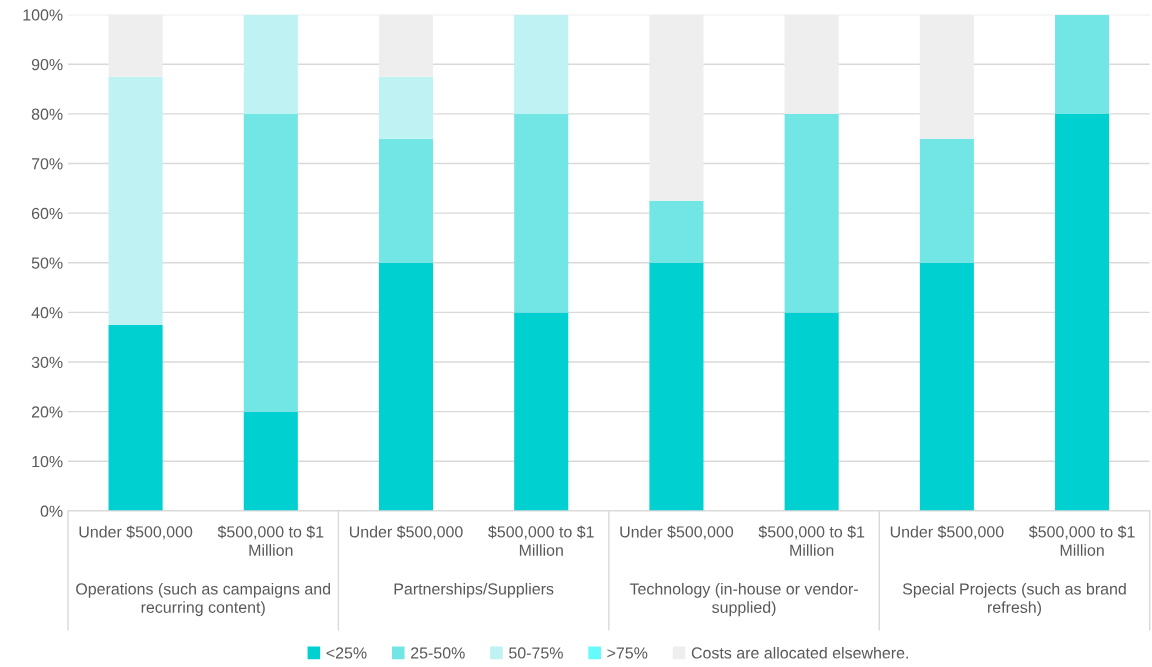 Image resolution: width=1152 pixels, height=667 pixels. I want to click on y-tick-label: 30%, so click(47, 362).